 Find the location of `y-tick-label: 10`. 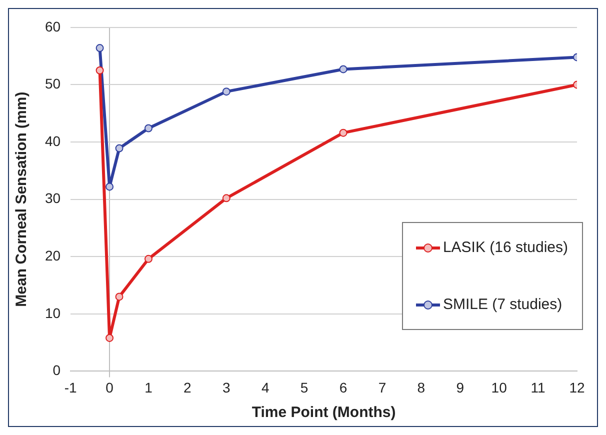

y-tick-label: 10 is located at coordinates (52, 312).